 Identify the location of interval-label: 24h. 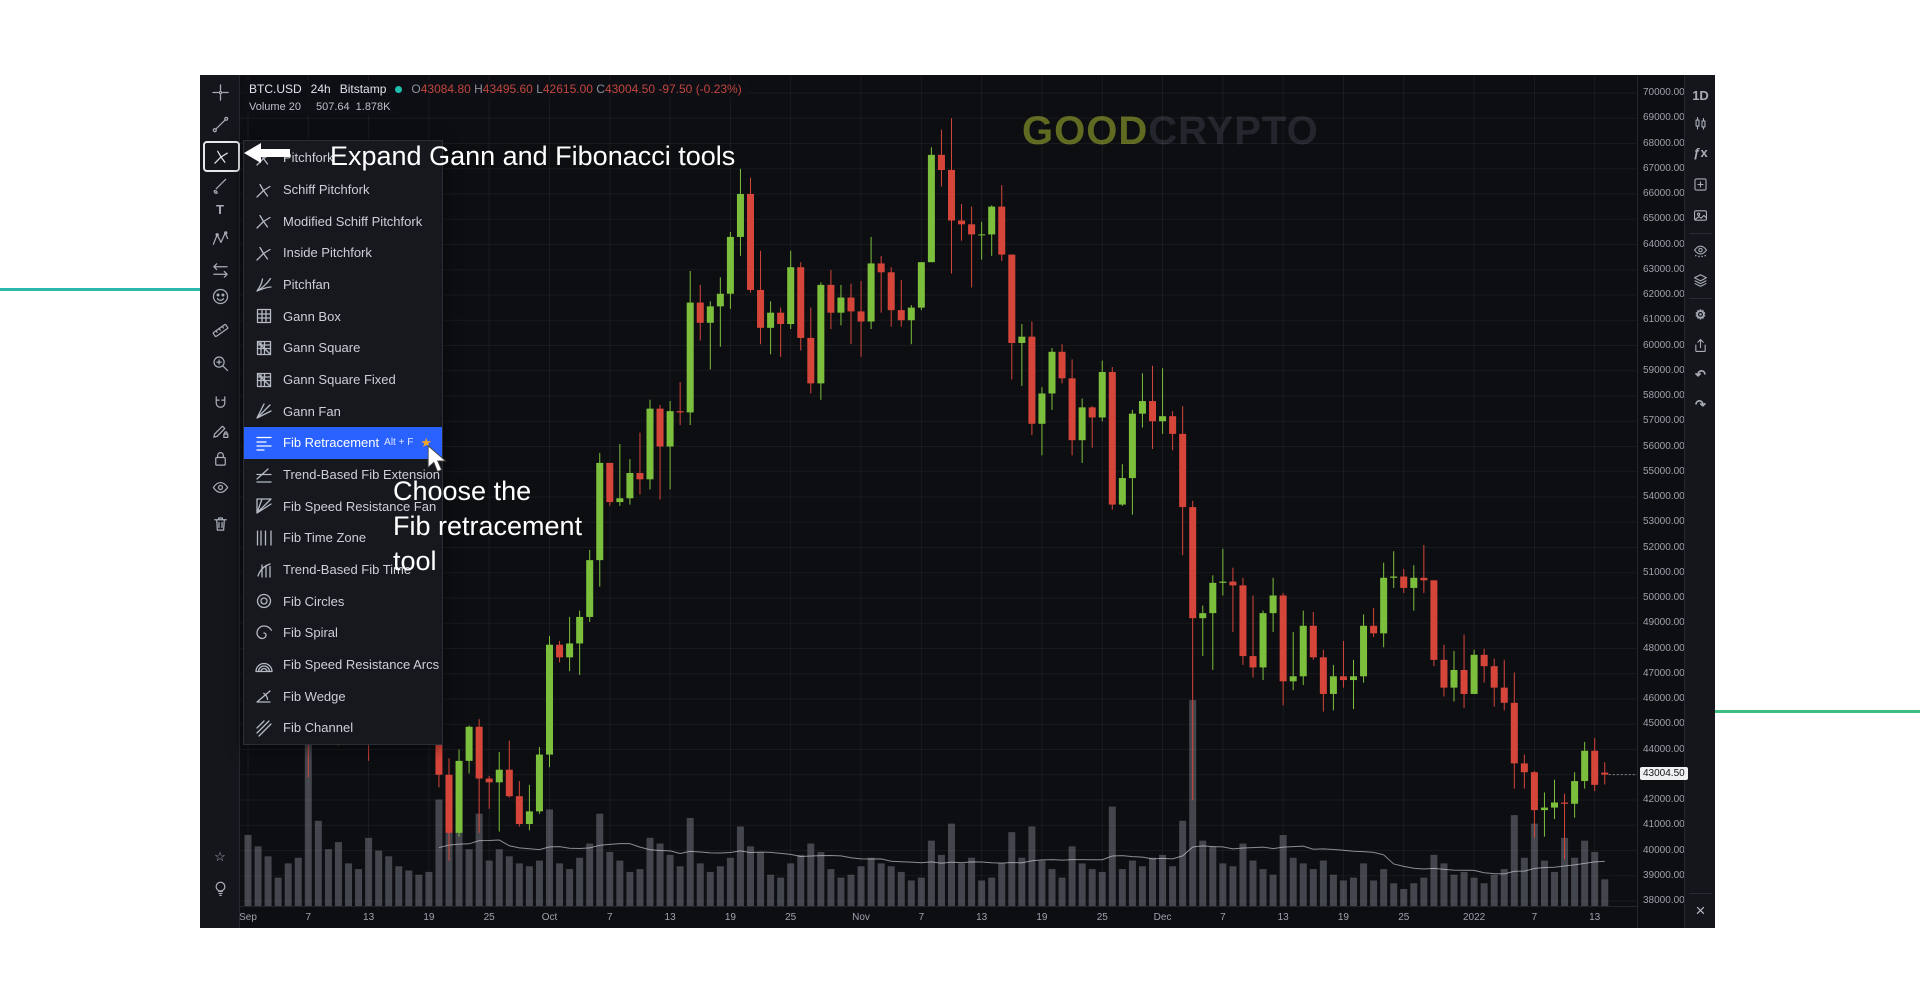
(320, 89).